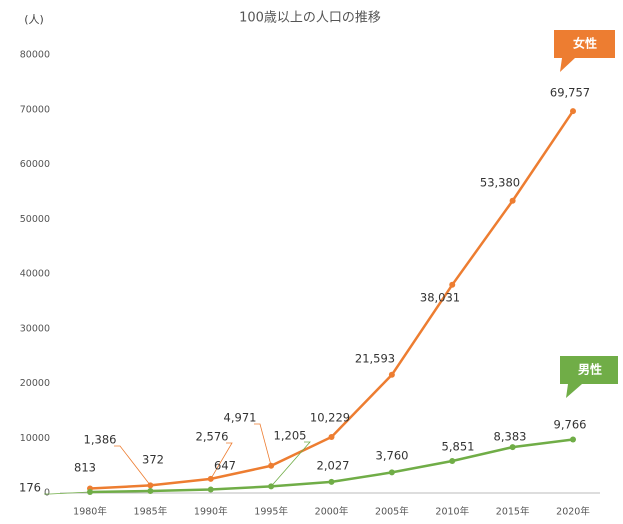  Describe the element at coordinates (100, 440) in the screenshot. I see `data-label: 1,386` at that location.